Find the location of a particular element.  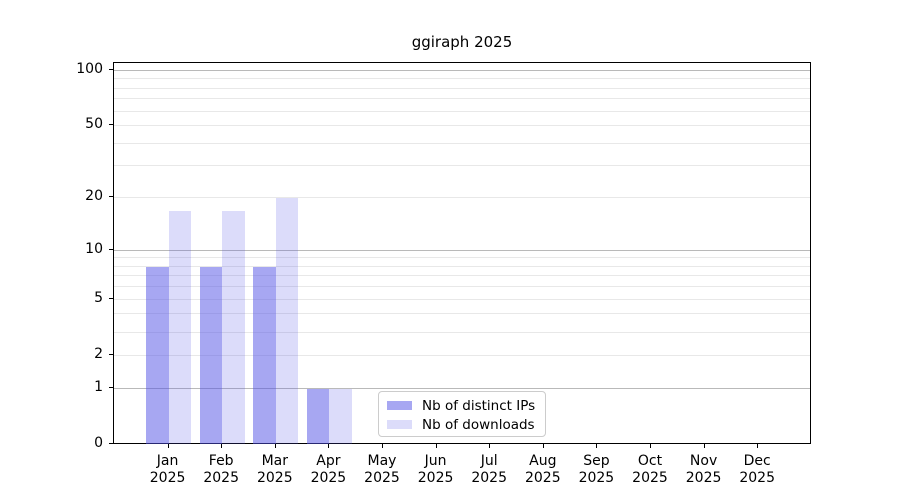

x-tick-label: Mar 2025 is located at coordinates (274, 469).